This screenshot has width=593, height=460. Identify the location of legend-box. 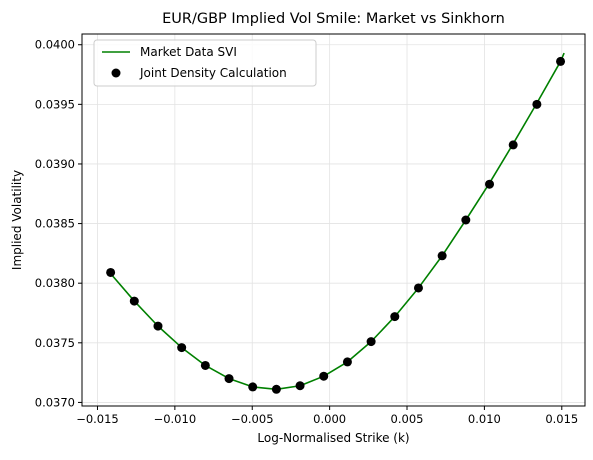
(205, 63).